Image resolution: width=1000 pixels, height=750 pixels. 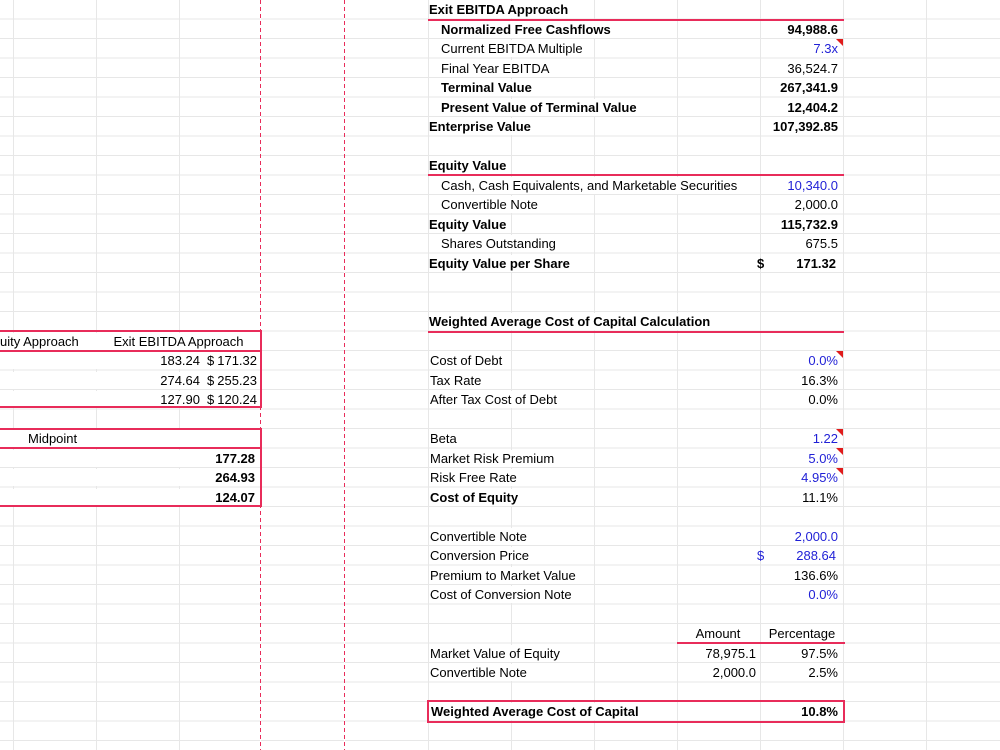 I want to click on cost-of-conversion-note-value: 0.0%, so click(x=823, y=594).